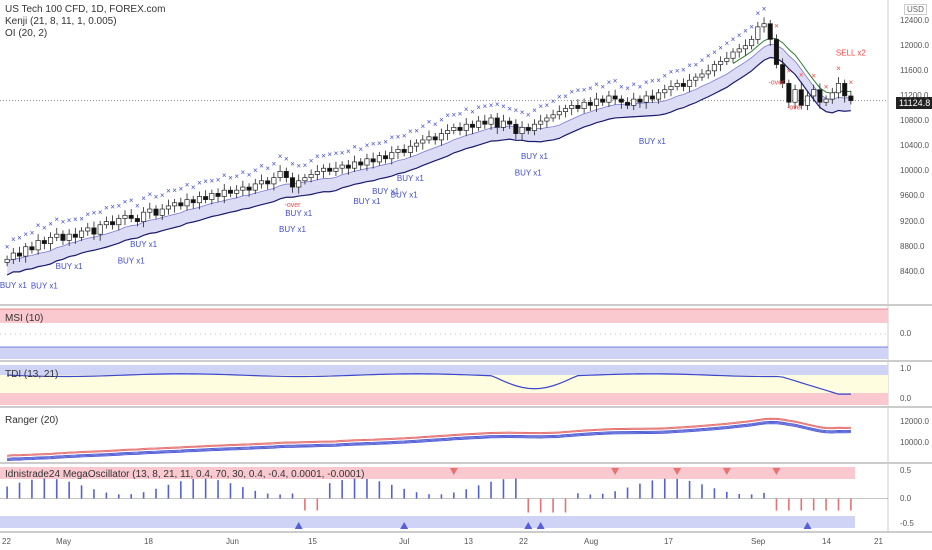 The image size is (932, 550). What do you see at coordinates (906, 368) in the screenshot?
I see `tdi-y-tick: 1.0` at bounding box center [906, 368].